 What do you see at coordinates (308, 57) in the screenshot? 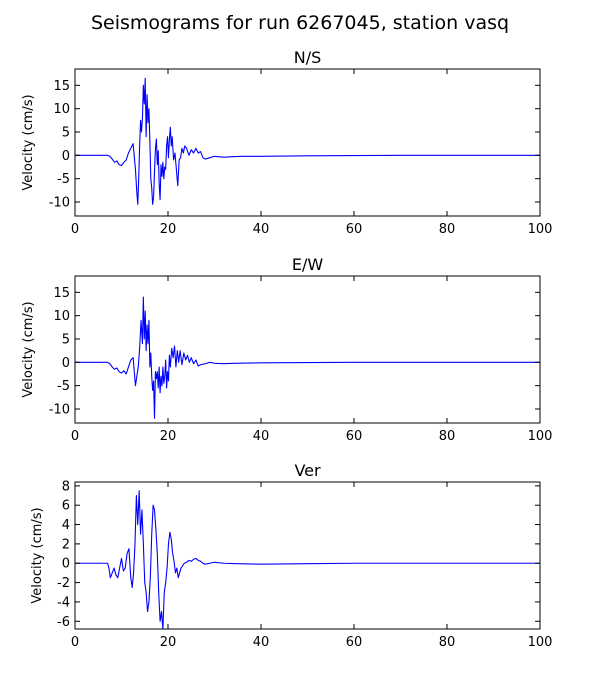
I see `subplot-title: N/S` at bounding box center [308, 57].